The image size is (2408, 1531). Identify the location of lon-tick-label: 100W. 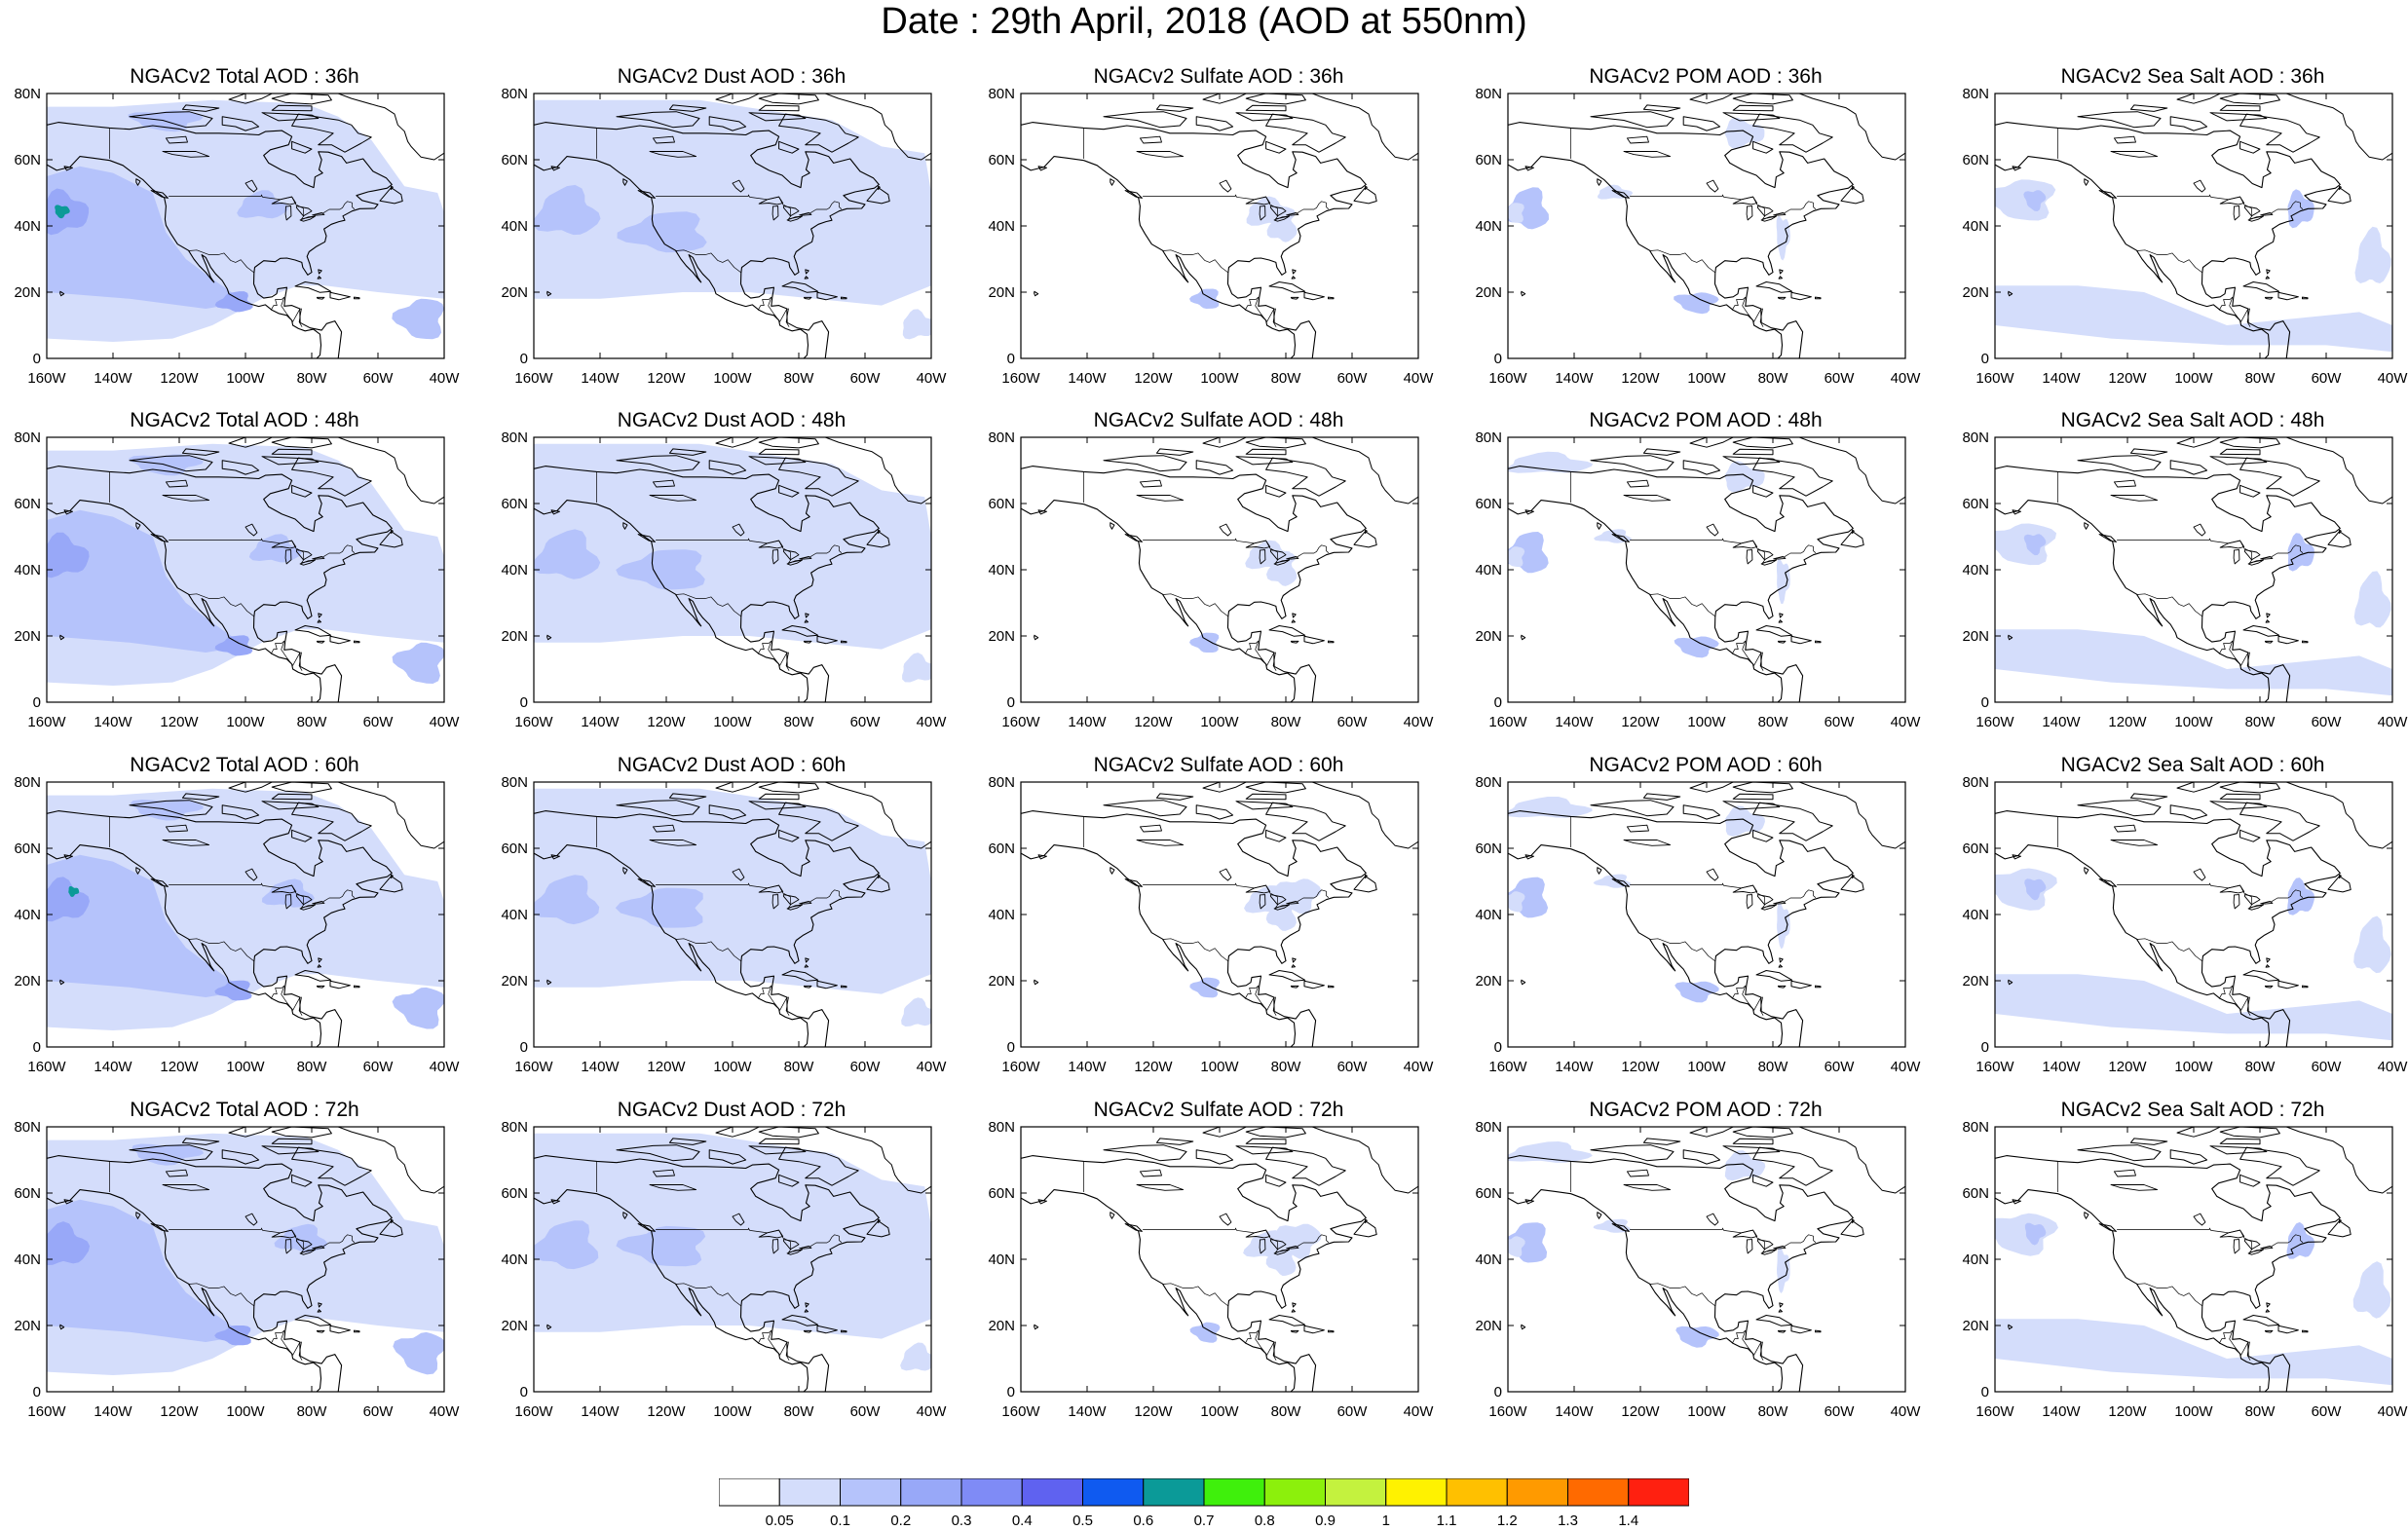
(2193, 1067).